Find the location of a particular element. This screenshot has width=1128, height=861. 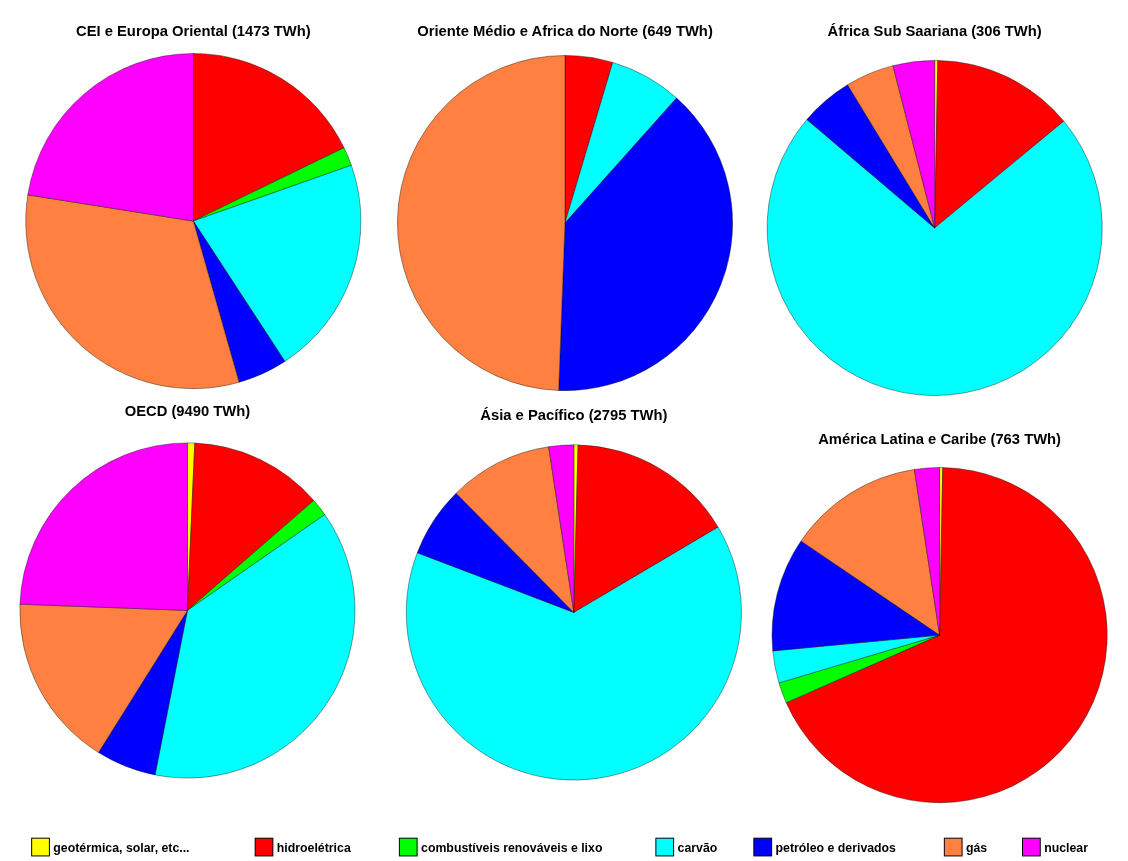

chart-title: Ásia e Pacífico (2795 TWh) is located at coordinates (574, 415).